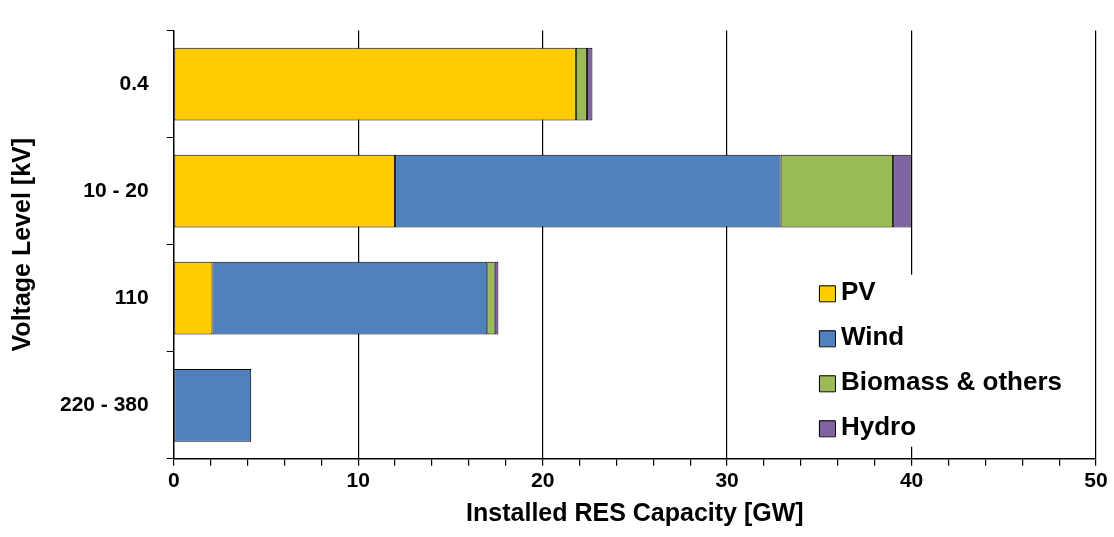  Describe the element at coordinates (858, 291) in the screenshot. I see `legend-label: PV` at that location.